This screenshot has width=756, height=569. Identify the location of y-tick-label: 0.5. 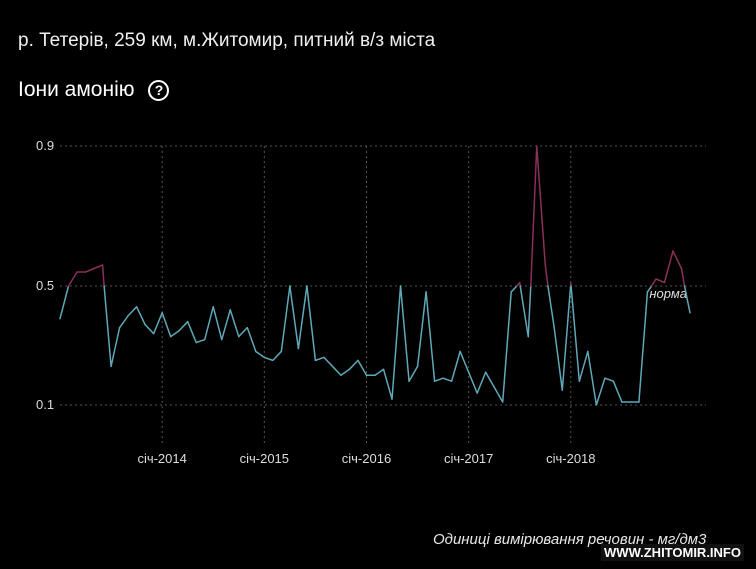
(45, 285).